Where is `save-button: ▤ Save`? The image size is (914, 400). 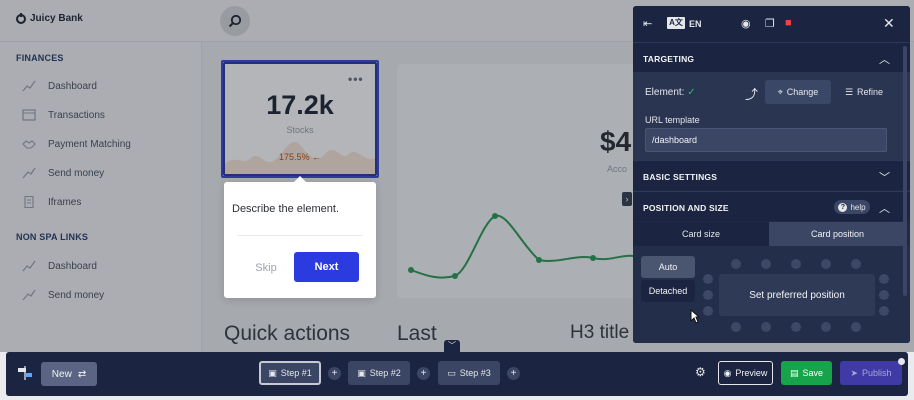
save-button: ▤ Save is located at coordinates (806, 373).